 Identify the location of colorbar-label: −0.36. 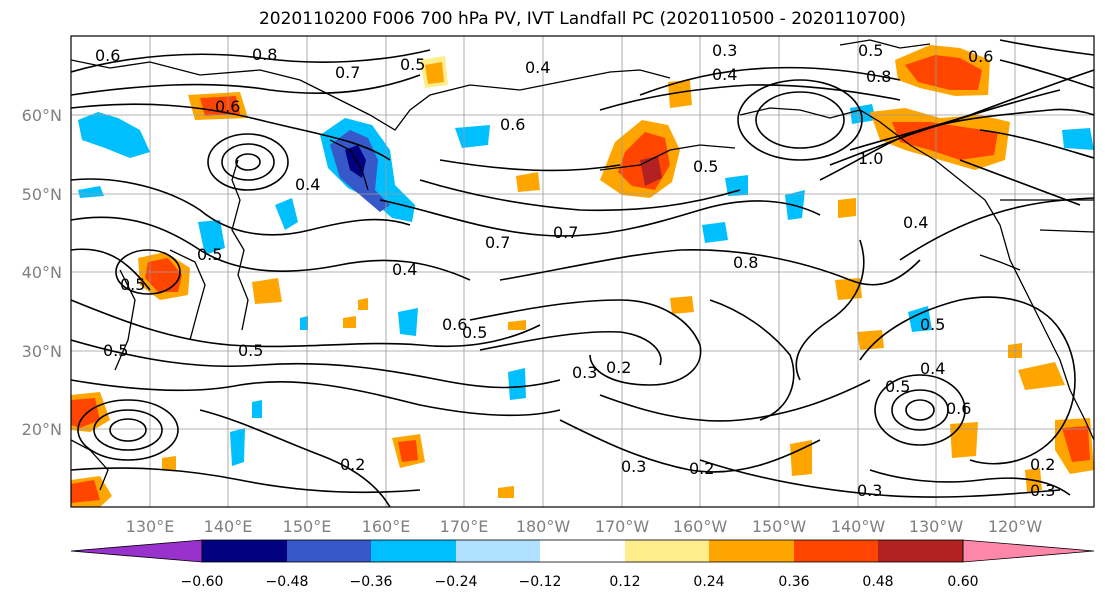
(371, 582).